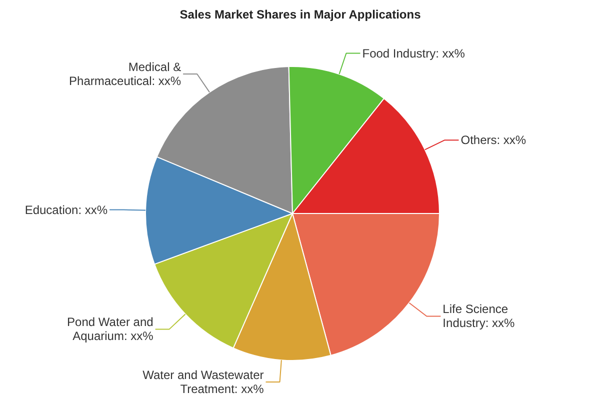 The width and height of the screenshot is (600, 400). I want to click on chart-title: Sales Market Shares in Major Applications, so click(301, 15).